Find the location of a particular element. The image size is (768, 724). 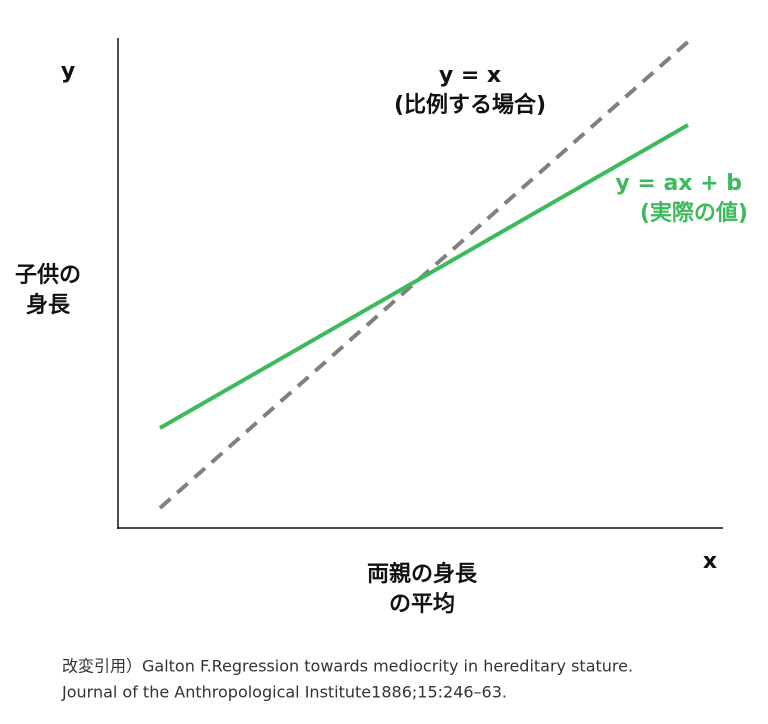

x-title: の平均 is located at coordinates (422, 604).